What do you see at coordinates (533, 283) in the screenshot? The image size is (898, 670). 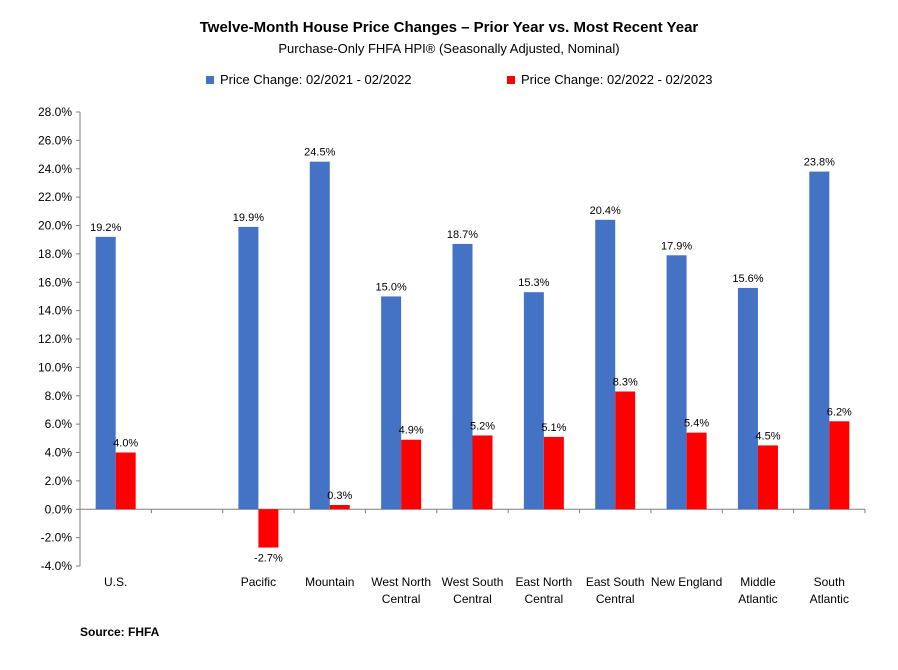 I see `data-label-series-1: 15.3%` at bounding box center [533, 283].